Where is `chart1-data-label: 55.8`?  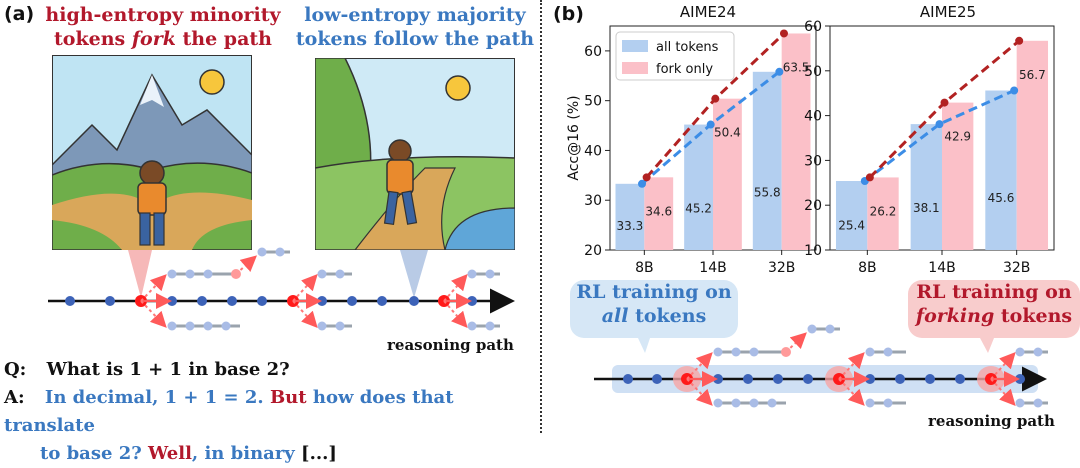 chart1-data-label: 55.8 is located at coordinates (767, 193).